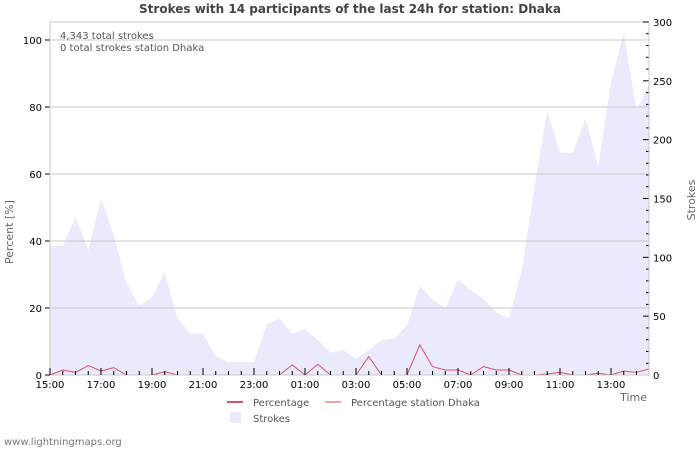  I want to click on y-left-tick-label: 100, so click(32, 41).